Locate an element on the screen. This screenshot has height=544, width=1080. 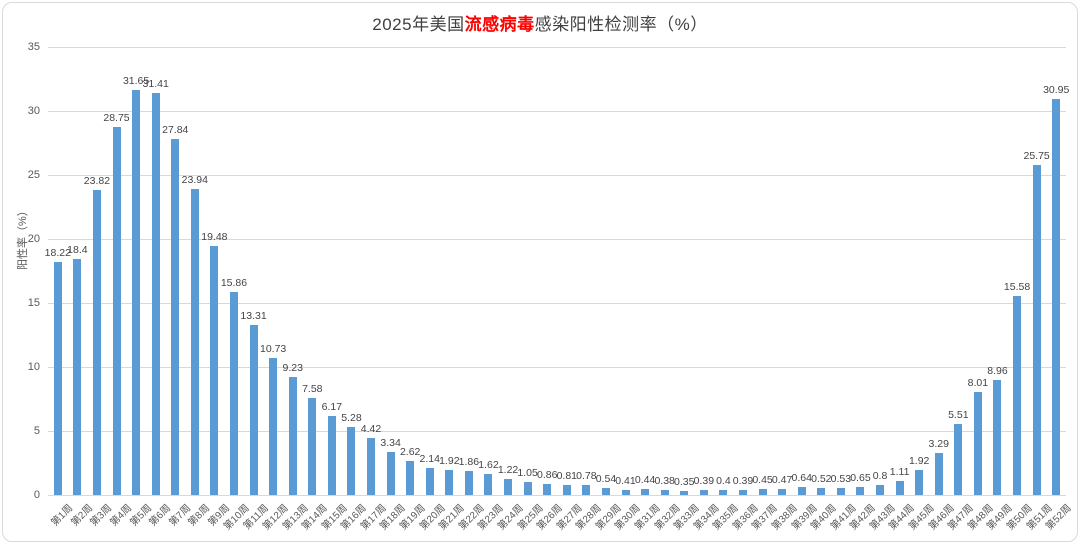
bar-value-label: 0.41 is located at coordinates (625, 480).